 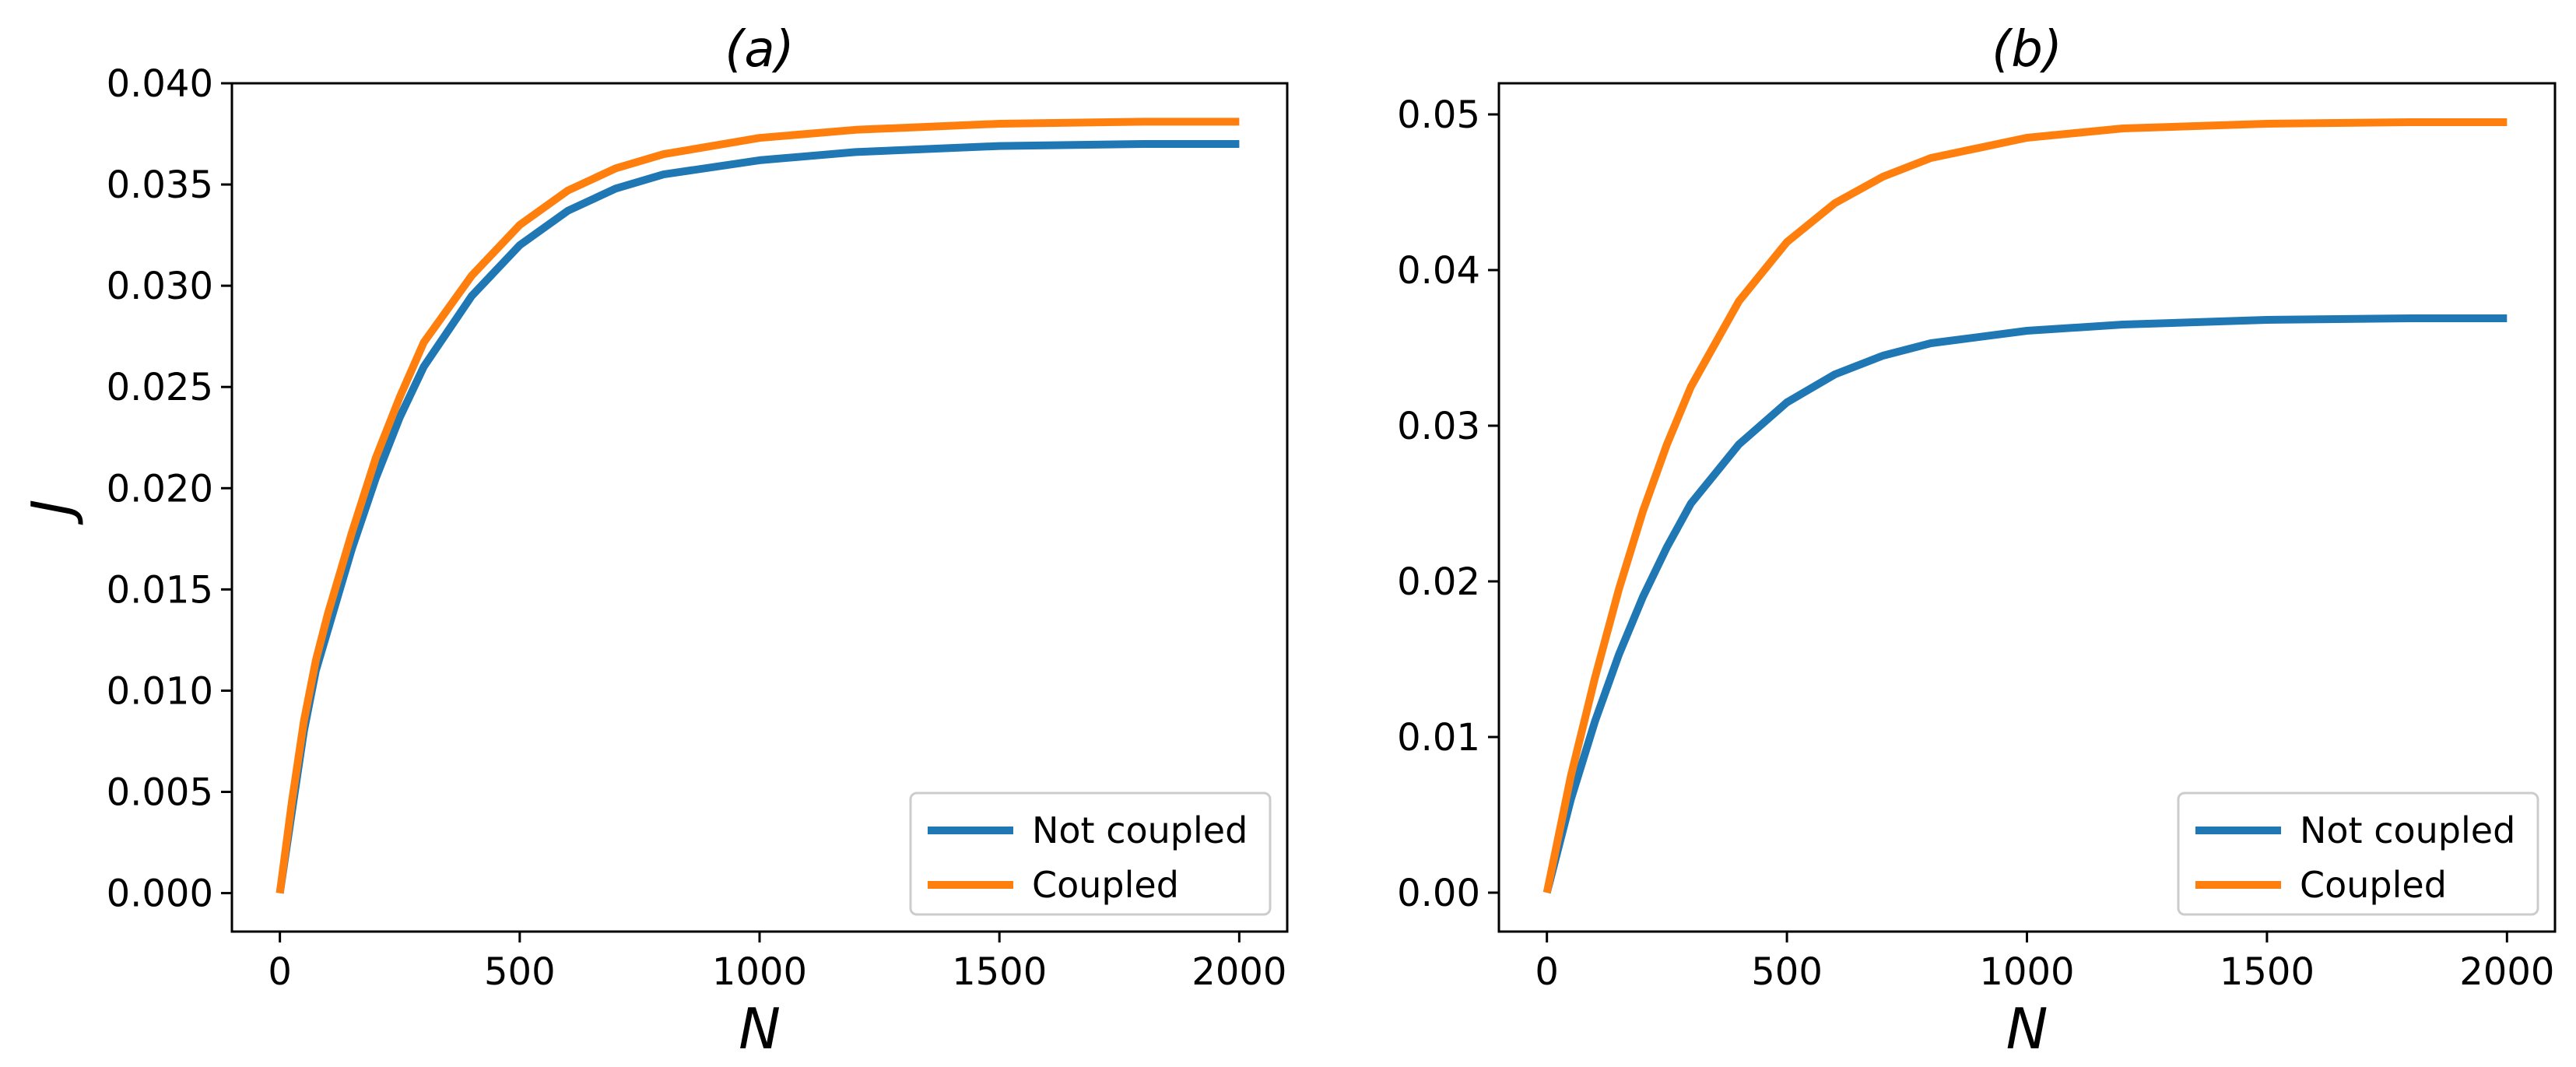 I want to click on a-y-tick-label: 0.020, so click(x=160, y=489).